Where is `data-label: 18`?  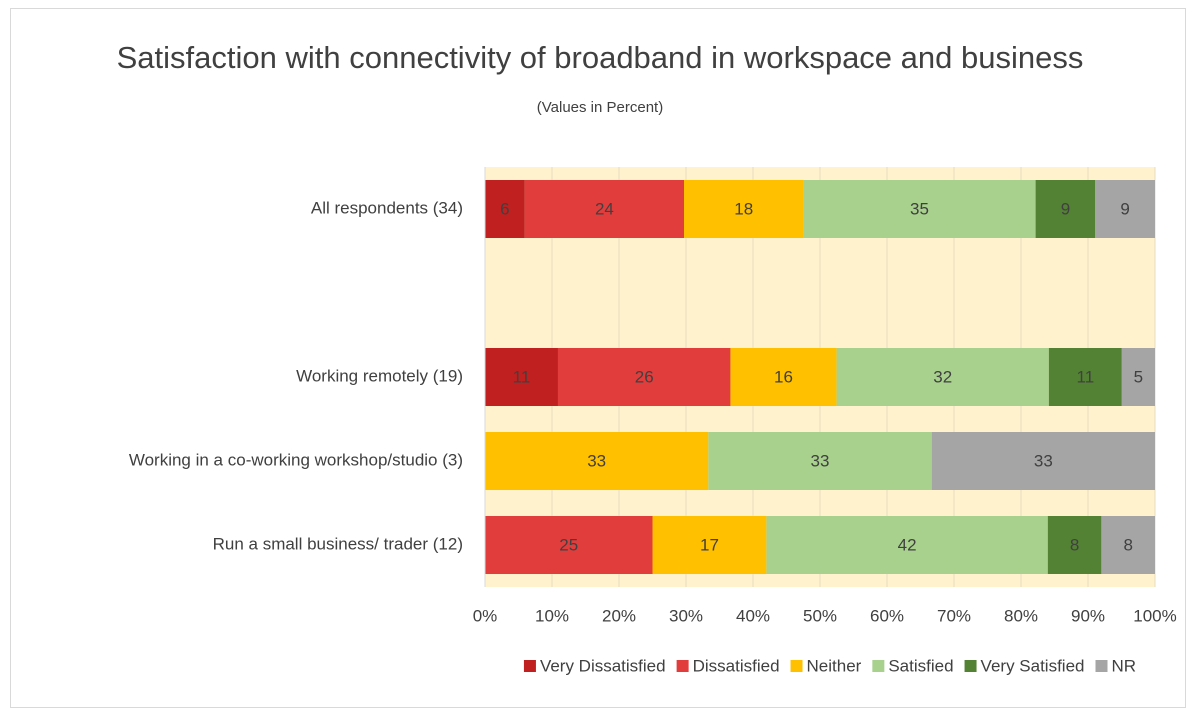 data-label: 18 is located at coordinates (743, 208).